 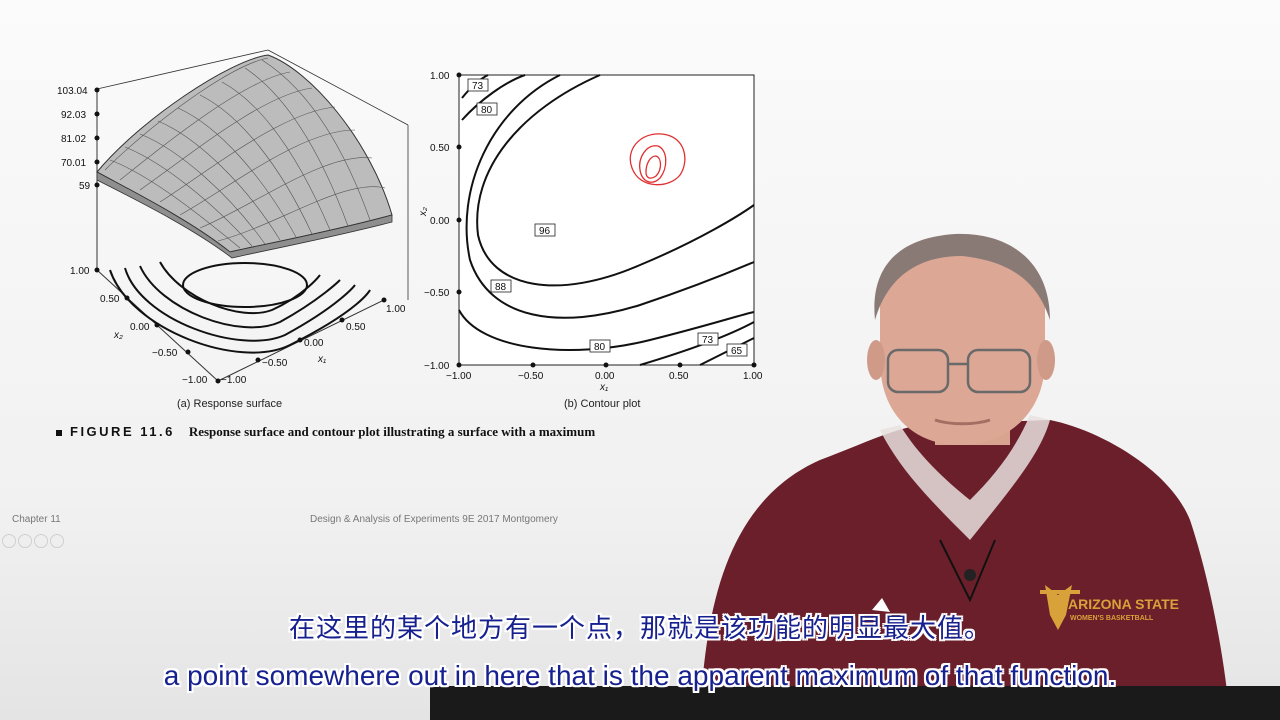 What do you see at coordinates (73, 163) in the screenshot?
I see `z-tick: 70.01` at bounding box center [73, 163].